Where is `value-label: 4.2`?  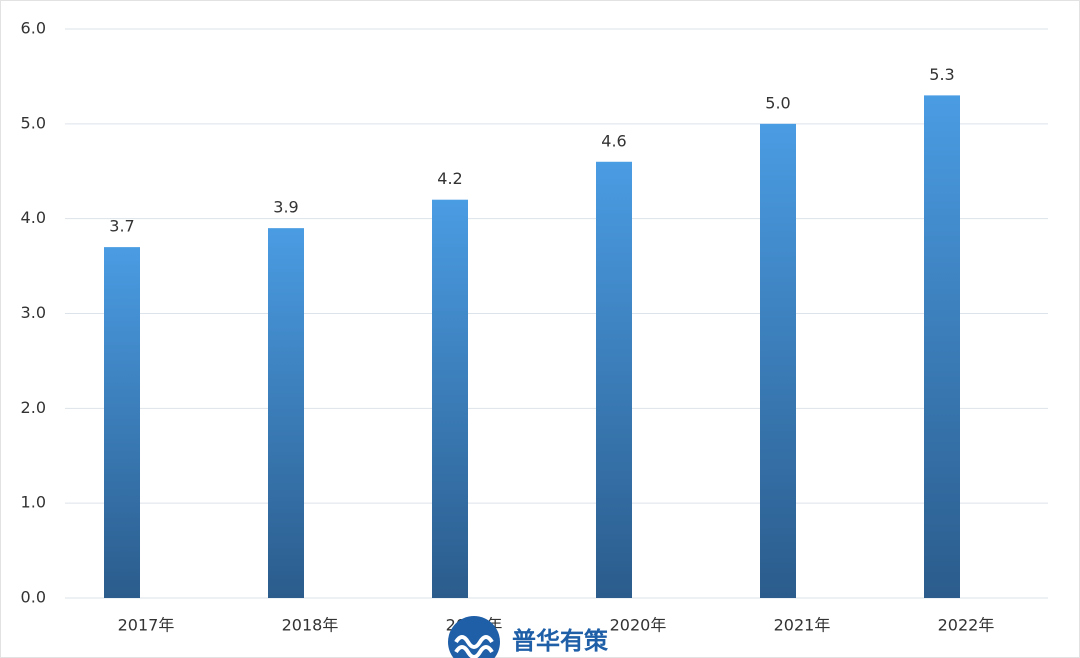 value-label: 4.2 is located at coordinates (449, 178).